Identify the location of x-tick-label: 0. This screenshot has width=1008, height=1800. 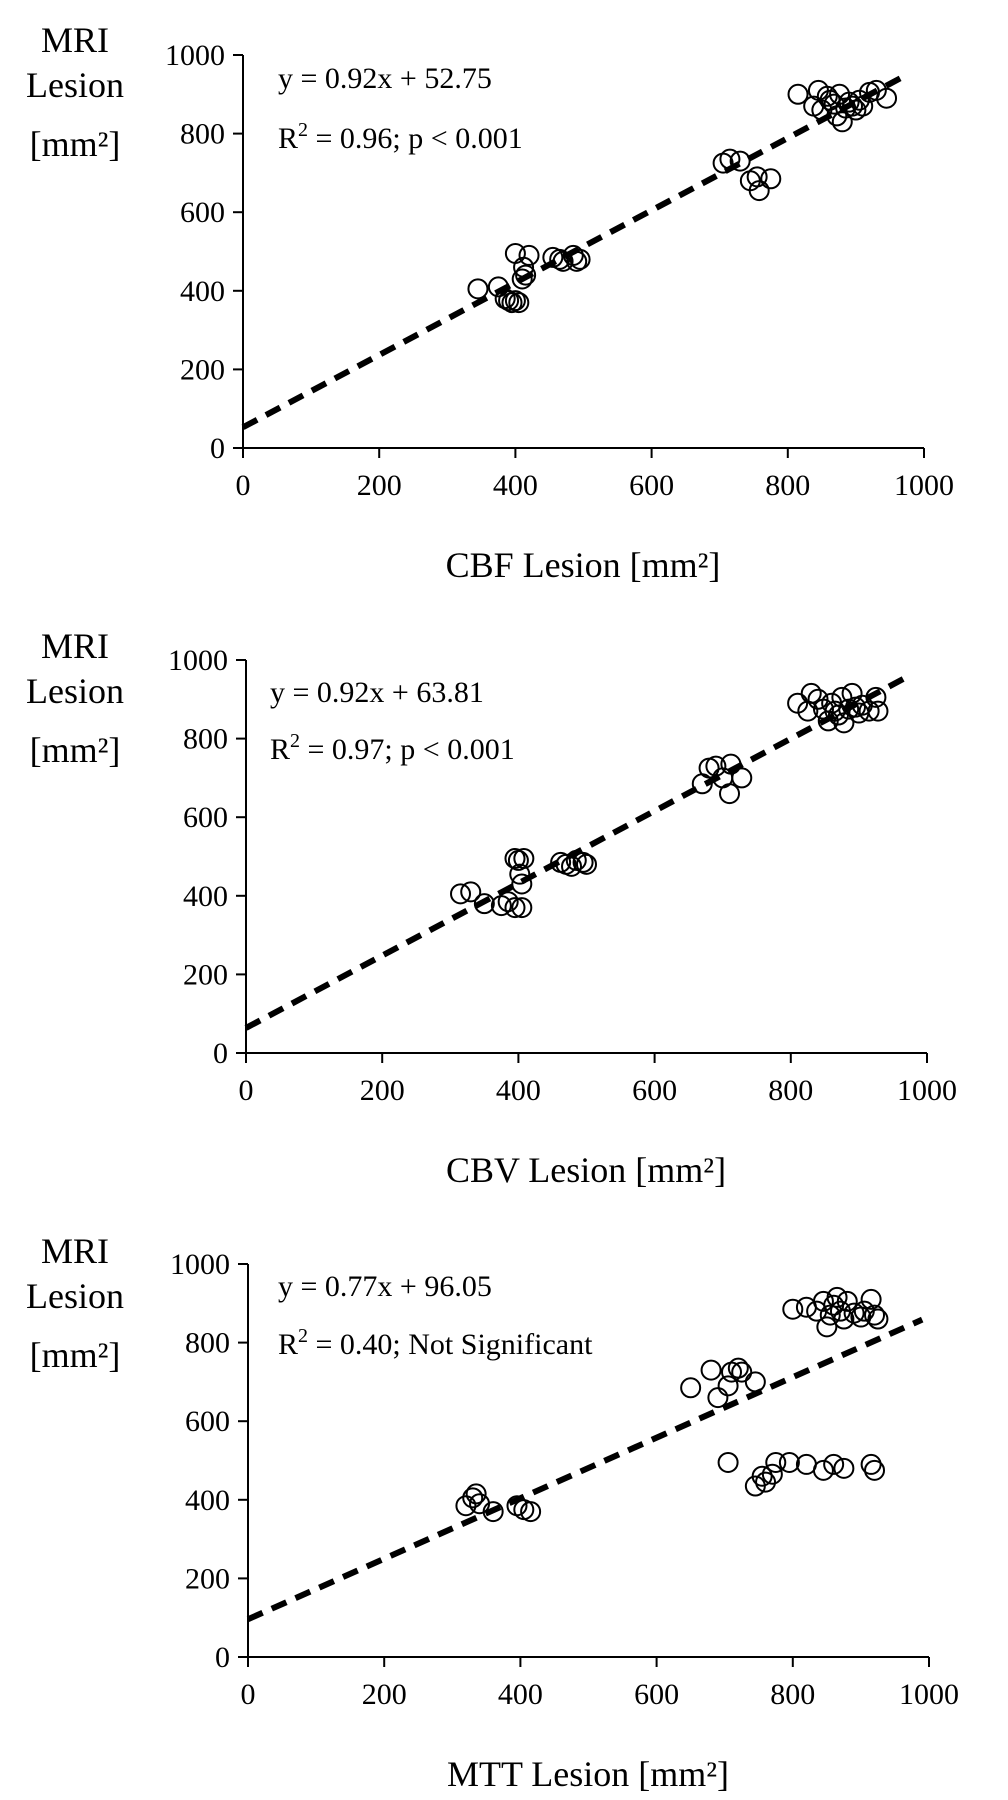
(248, 1694).